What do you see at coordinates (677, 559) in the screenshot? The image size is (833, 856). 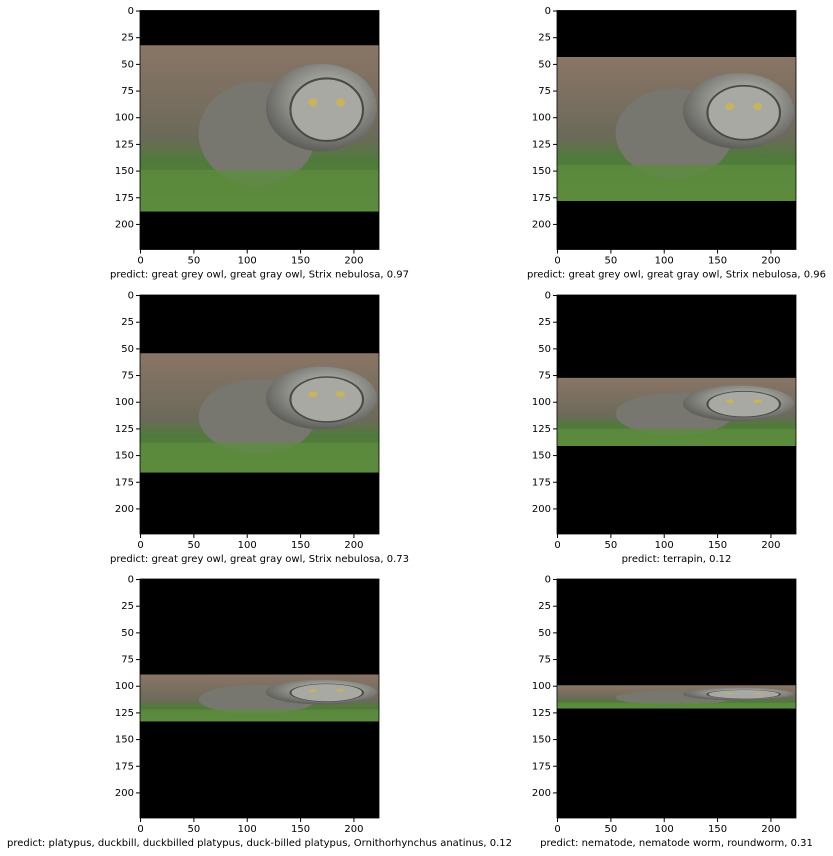 I see `x-axis-label: predict: terrapin, 0.12` at bounding box center [677, 559].